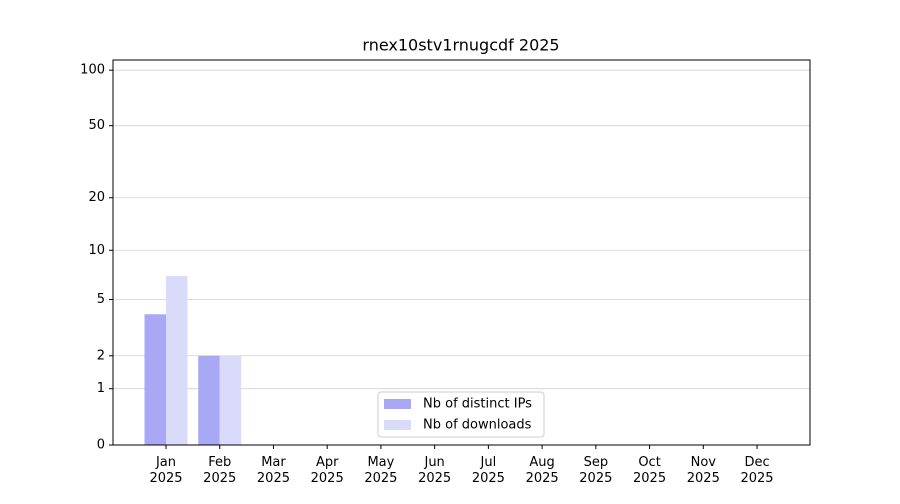 The image size is (900, 504). What do you see at coordinates (96, 197) in the screenshot?
I see `y-tick-label: 20` at bounding box center [96, 197].